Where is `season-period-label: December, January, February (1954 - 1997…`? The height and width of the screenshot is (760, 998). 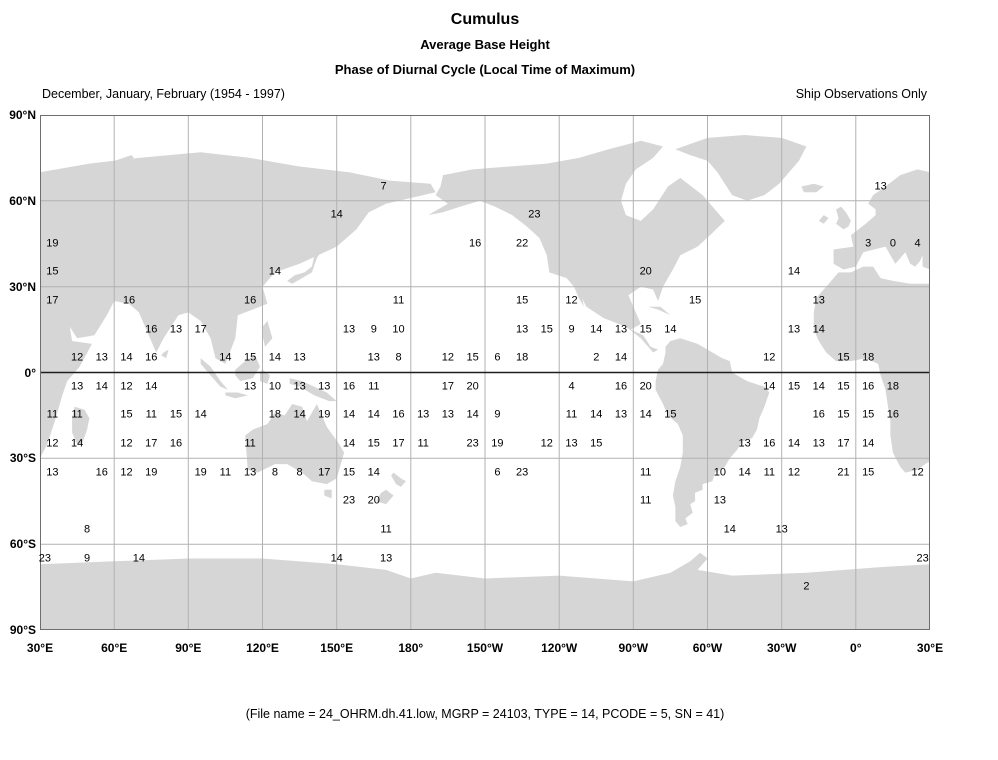
season-period-label: December, January, February (1954 - 1997… is located at coordinates (163, 94).